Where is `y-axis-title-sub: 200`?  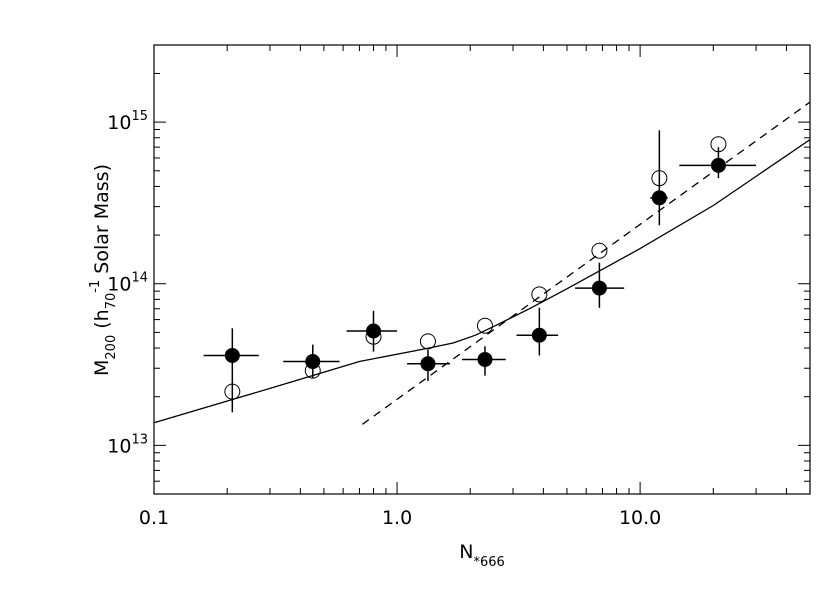
y-axis-title-sub: 200 is located at coordinates (111, 347).